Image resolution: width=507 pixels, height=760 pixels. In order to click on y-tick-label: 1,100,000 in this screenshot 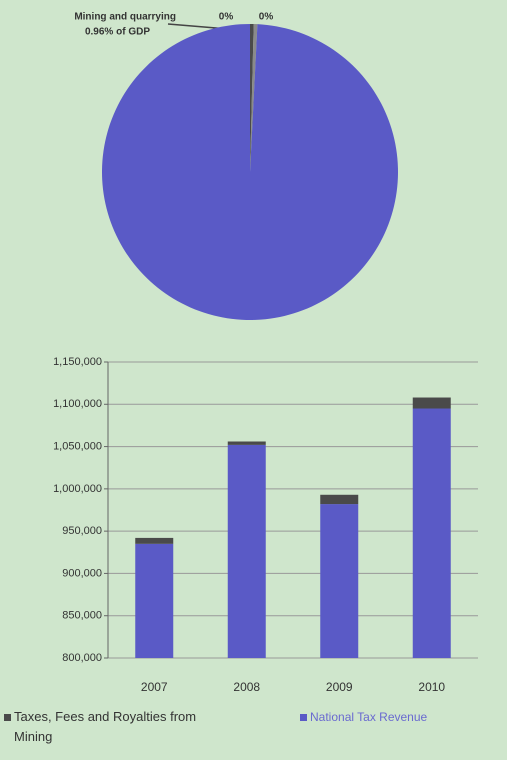, I will do `click(77, 404)`.